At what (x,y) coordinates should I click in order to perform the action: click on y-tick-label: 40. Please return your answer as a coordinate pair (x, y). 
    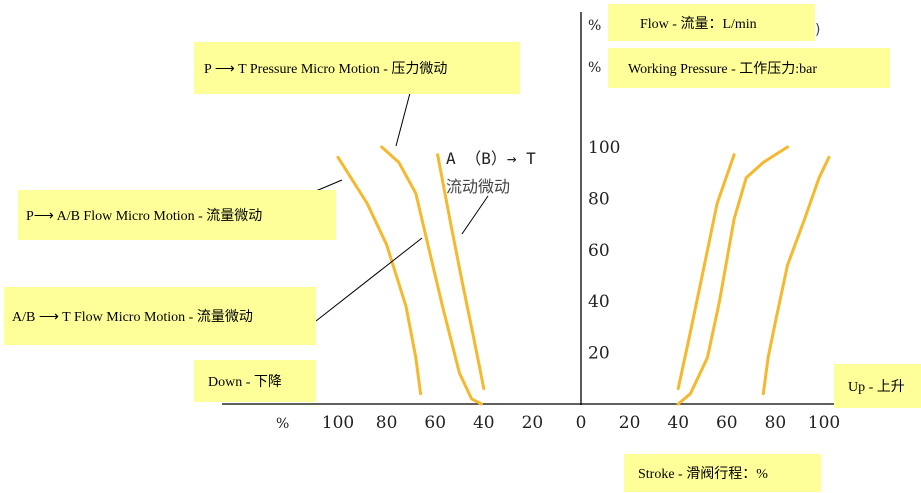
    Looking at the image, I should click on (599, 302).